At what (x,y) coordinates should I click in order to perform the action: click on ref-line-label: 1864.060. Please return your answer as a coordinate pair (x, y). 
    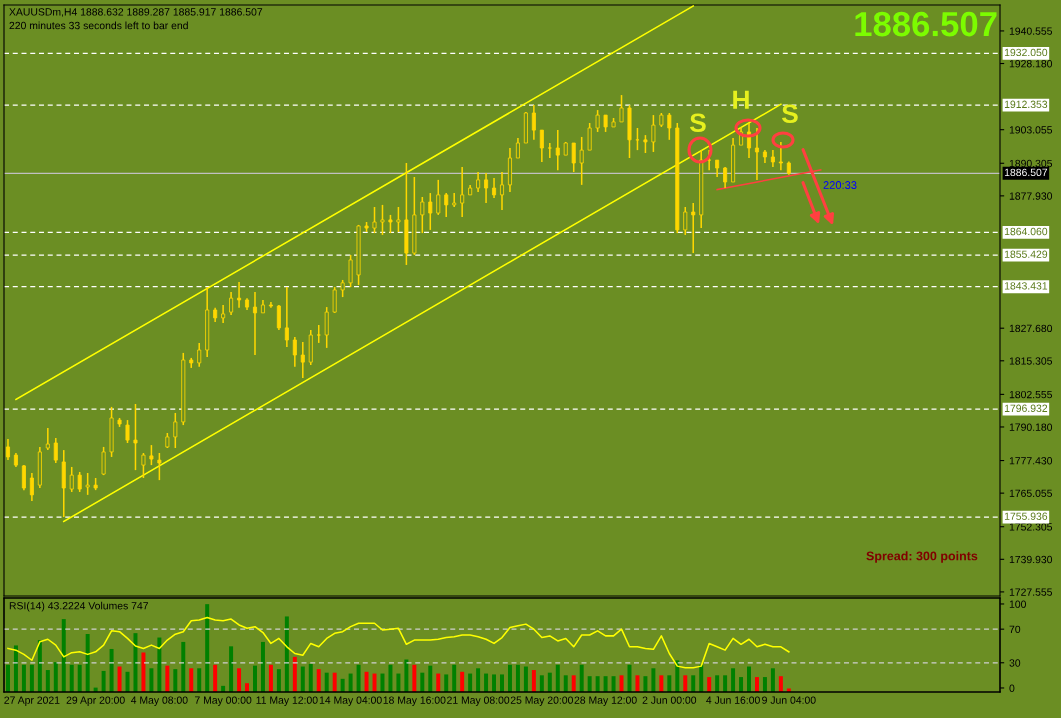
    Looking at the image, I should click on (1026, 231).